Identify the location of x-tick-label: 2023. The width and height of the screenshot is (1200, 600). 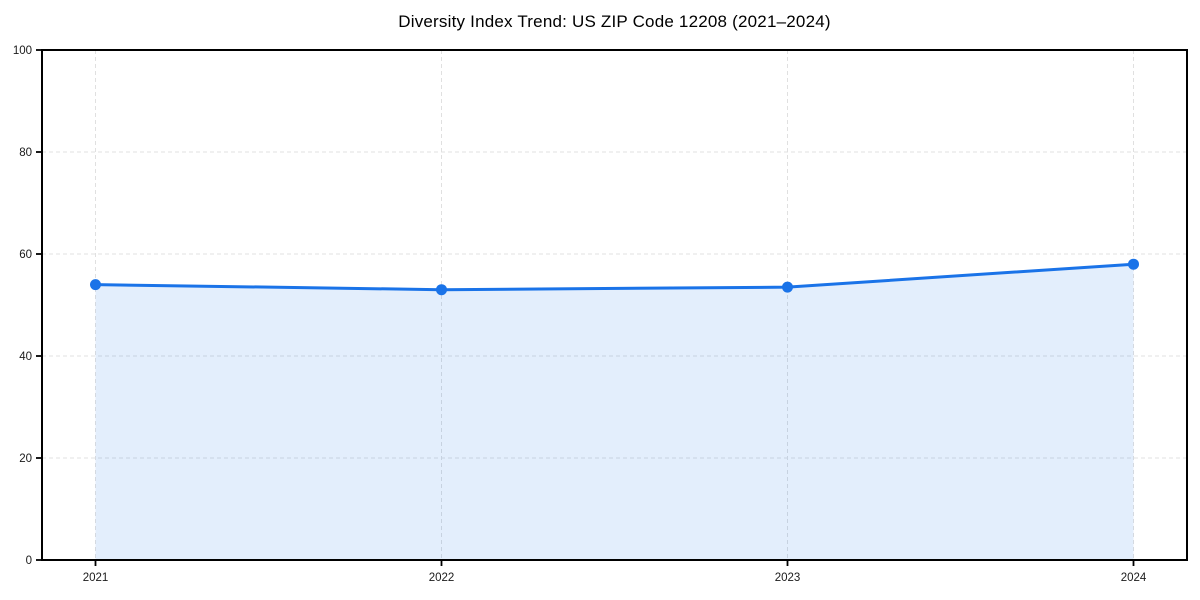
(788, 578).